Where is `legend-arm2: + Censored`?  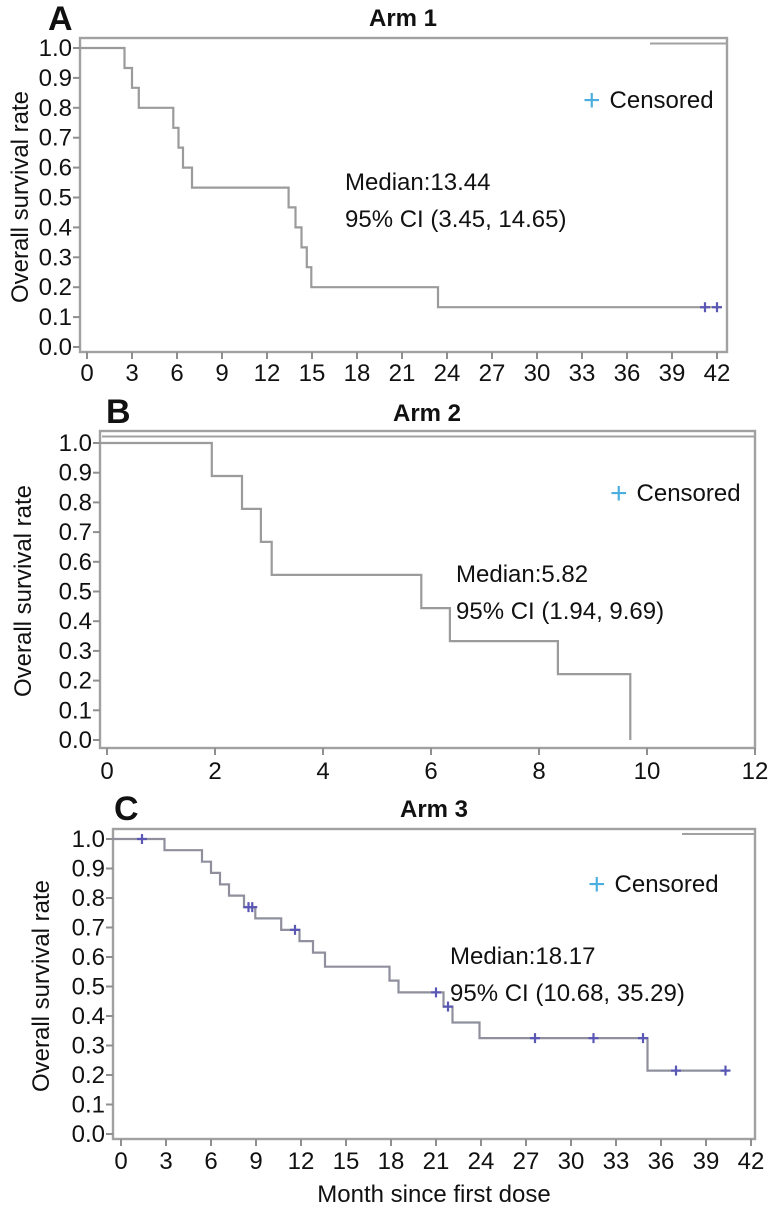
legend-arm2: + Censored is located at coordinates (675, 493).